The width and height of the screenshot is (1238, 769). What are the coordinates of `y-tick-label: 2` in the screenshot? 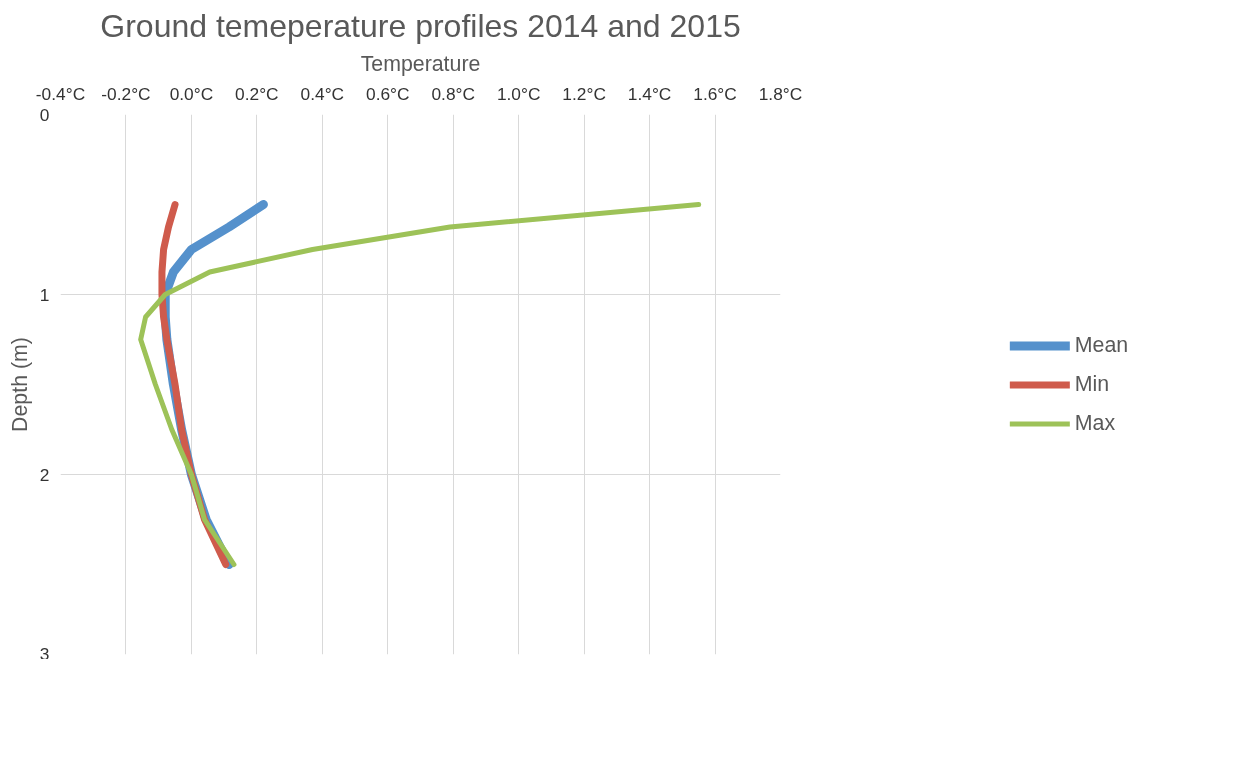 It's located at (44, 474).